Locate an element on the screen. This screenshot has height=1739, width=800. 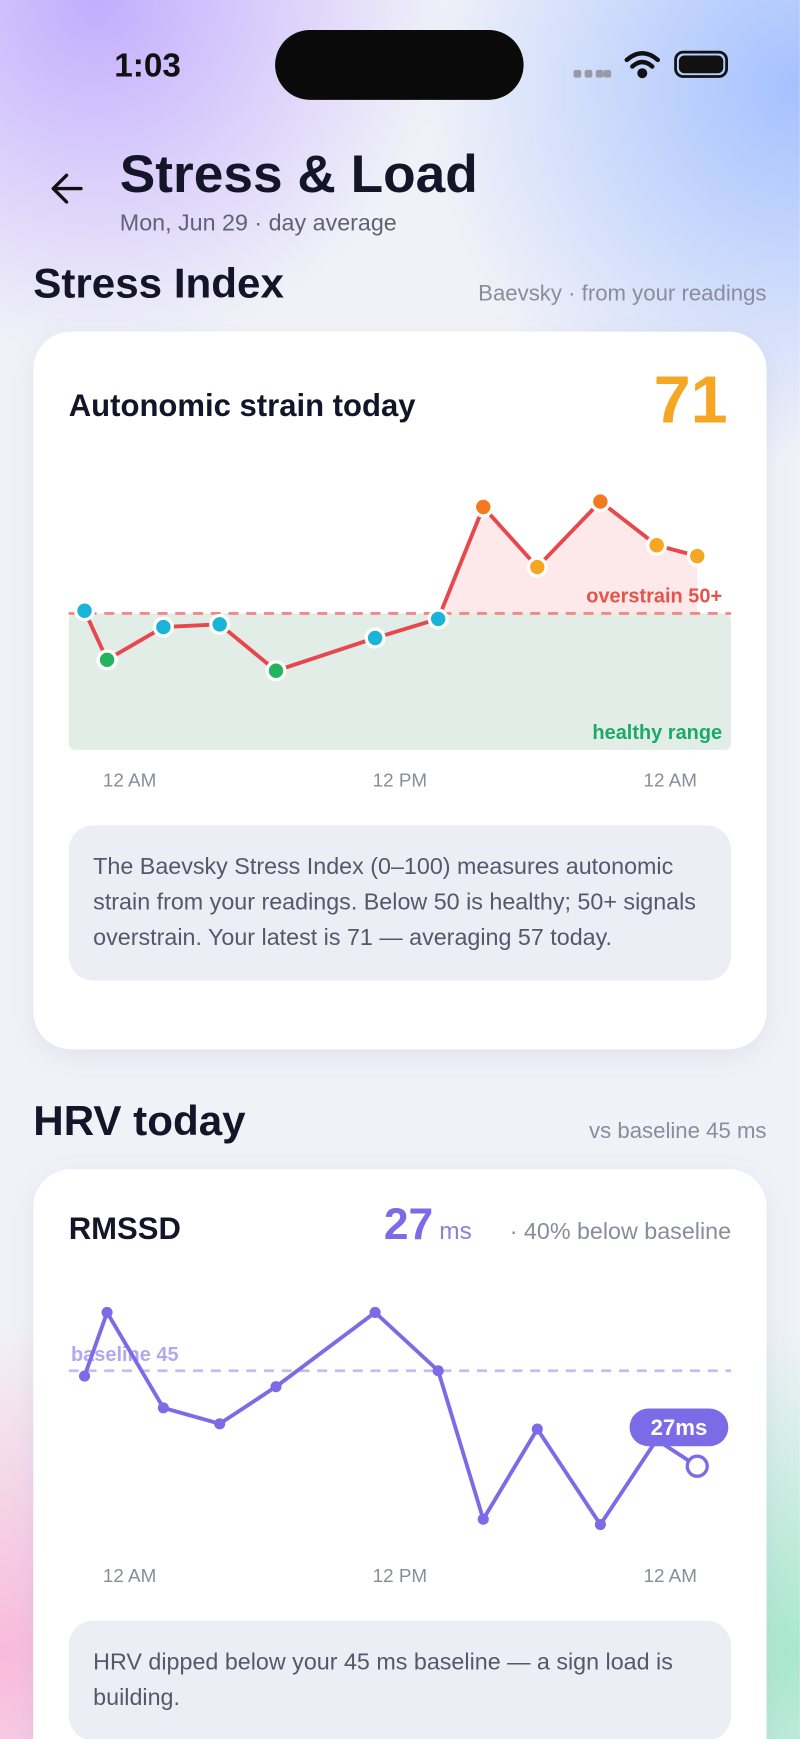
dynamic-island is located at coordinates (399, 64).